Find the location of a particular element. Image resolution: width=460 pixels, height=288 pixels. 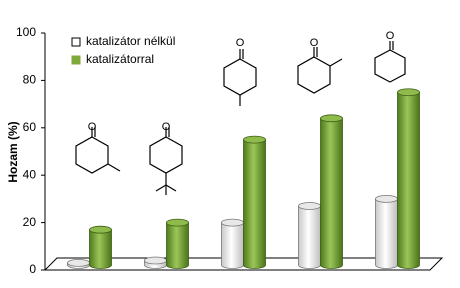

legend-label: katalizátor nélkül is located at coordinates (130, 41).